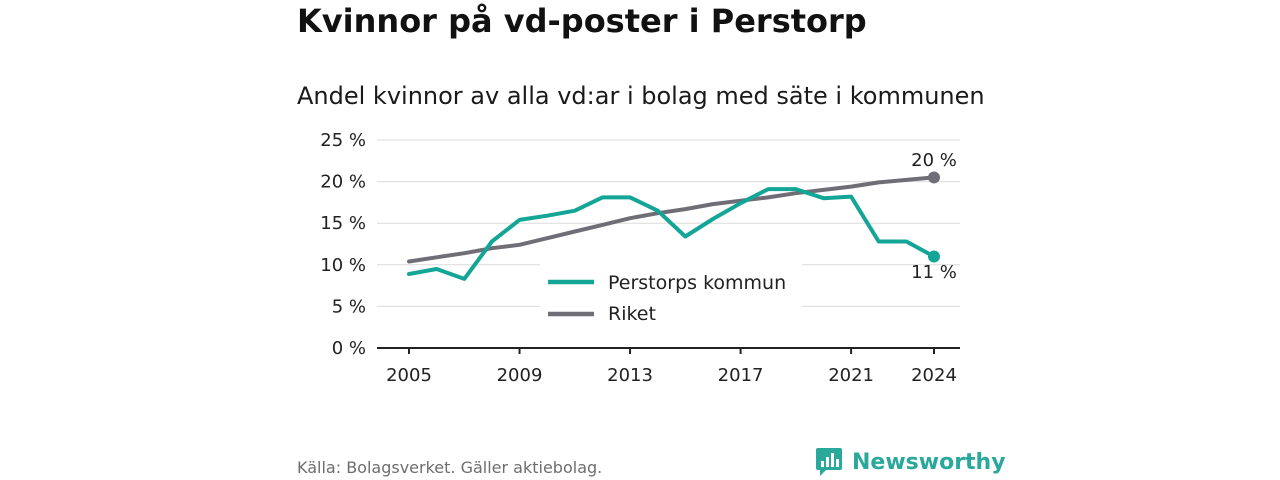 The image size is (1280, 480). What do you see at coordinates (697, 283) in the screenshot?
I see `legend-label-perstorp: Perstorps kommun` at bounding box center [697, 283].